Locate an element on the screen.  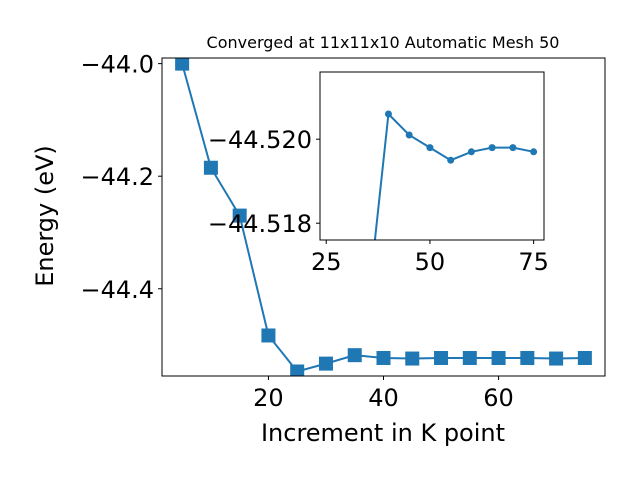
main-x-tick-label: 40 is located at coordinates (383, 398).